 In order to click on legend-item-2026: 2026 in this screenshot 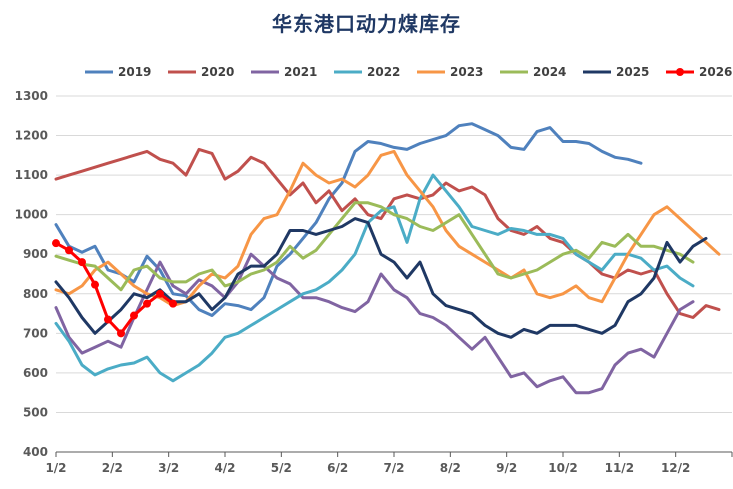, I will do `click(699, 72)`.